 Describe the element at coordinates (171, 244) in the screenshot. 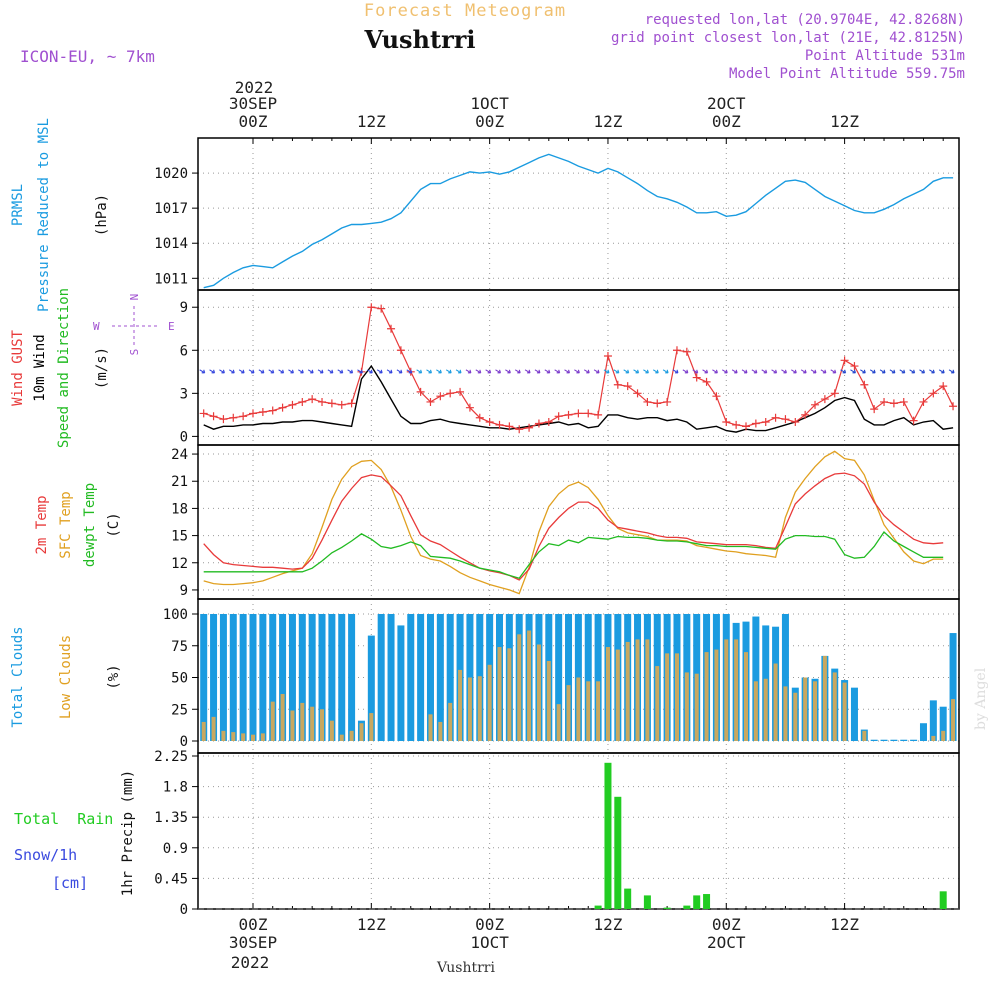

I see `y-tick-label: 1014` at that location.